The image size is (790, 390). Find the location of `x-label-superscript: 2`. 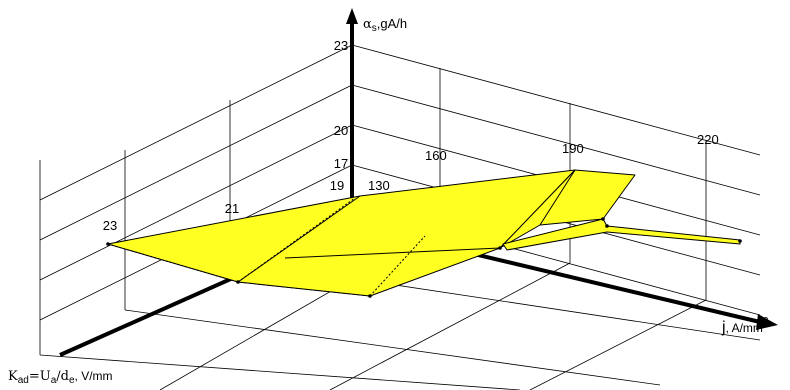

x-label-superscript: 2 is located at coordinates (766, 321).